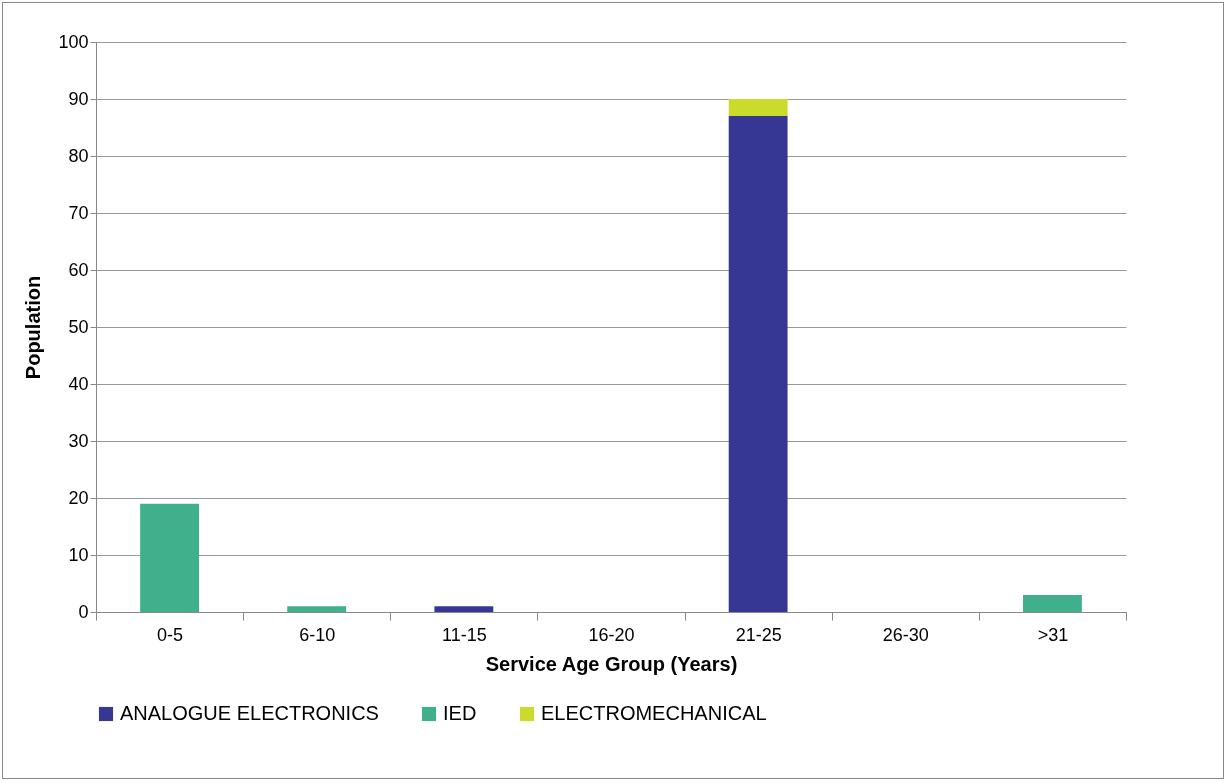 The image size is (1228, 783). Describe the element at coordinates (78, 554) in the screenshot. I see `y-tick-label: 10` at that location.